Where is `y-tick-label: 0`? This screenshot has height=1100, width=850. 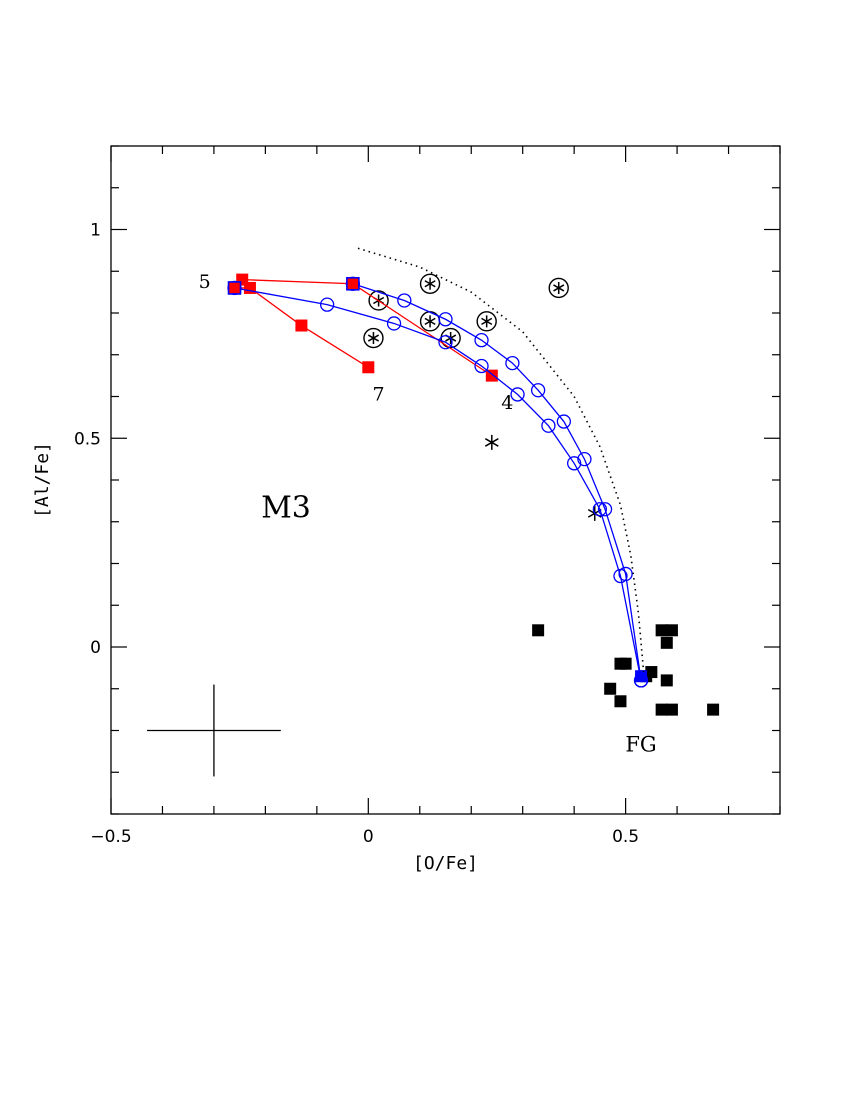 y-tick-label: 0 is located at coordinates (95, 648).